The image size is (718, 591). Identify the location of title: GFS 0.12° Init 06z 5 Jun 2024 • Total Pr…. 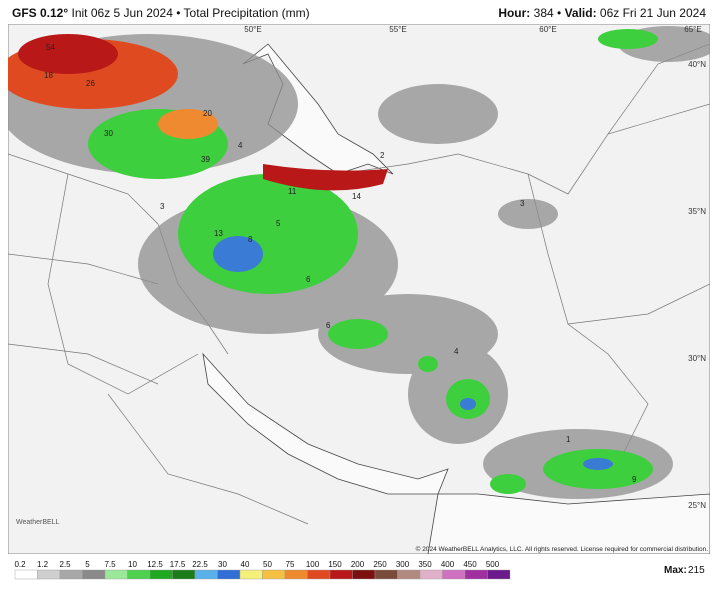
(161, 13).